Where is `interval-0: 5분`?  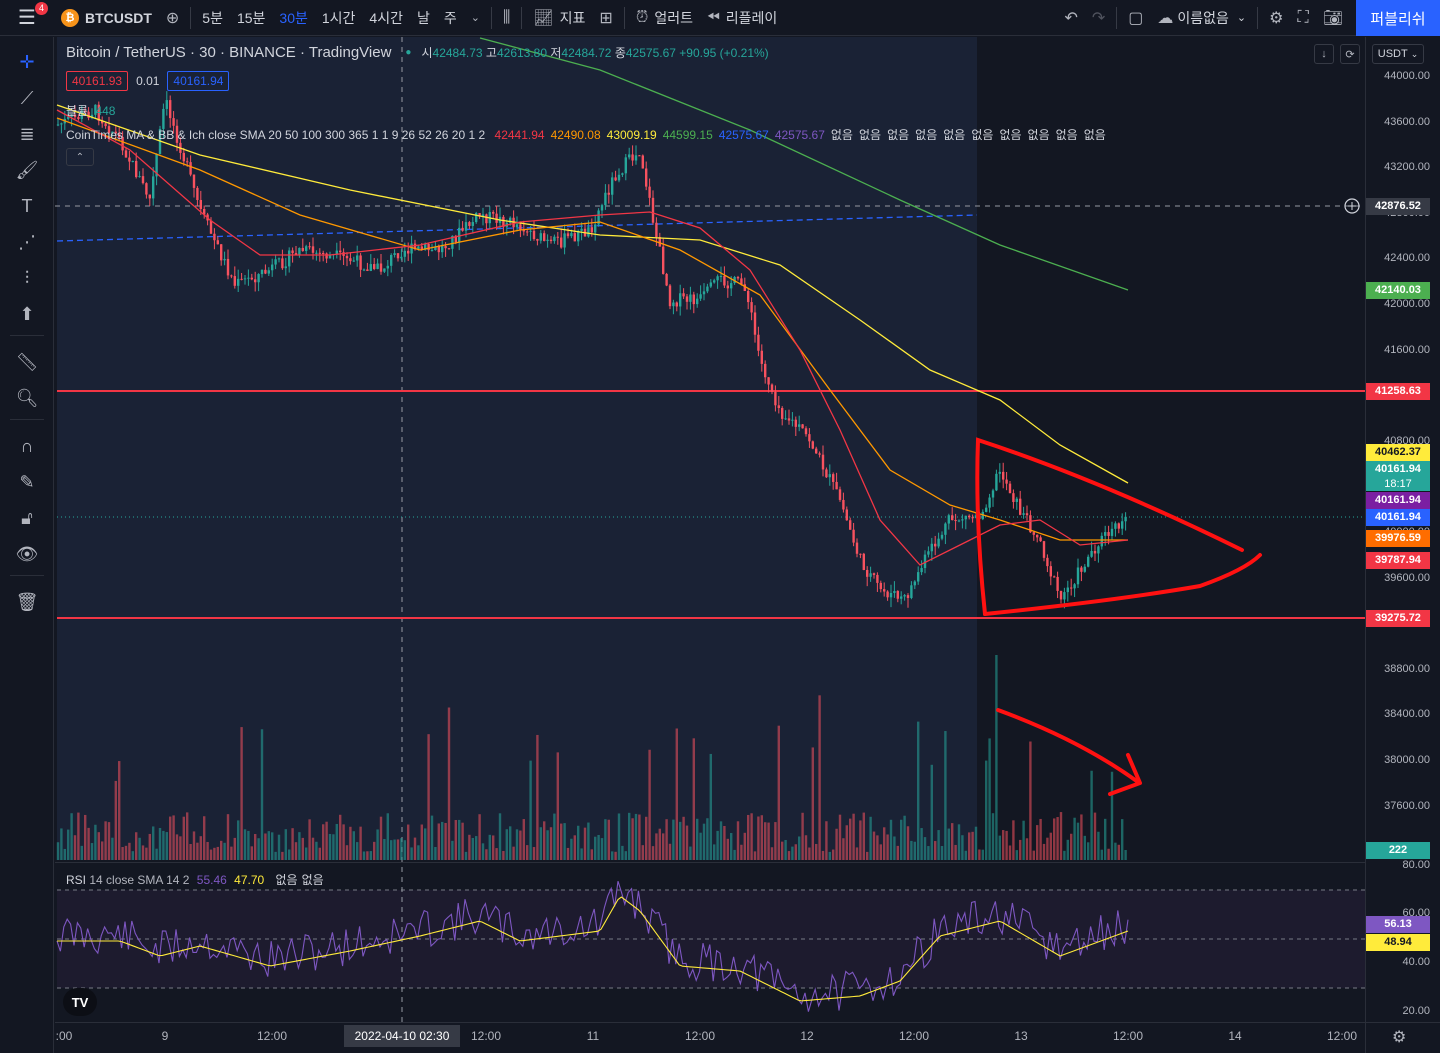
interval-0: 5분 is located at coordinates (212, 17).